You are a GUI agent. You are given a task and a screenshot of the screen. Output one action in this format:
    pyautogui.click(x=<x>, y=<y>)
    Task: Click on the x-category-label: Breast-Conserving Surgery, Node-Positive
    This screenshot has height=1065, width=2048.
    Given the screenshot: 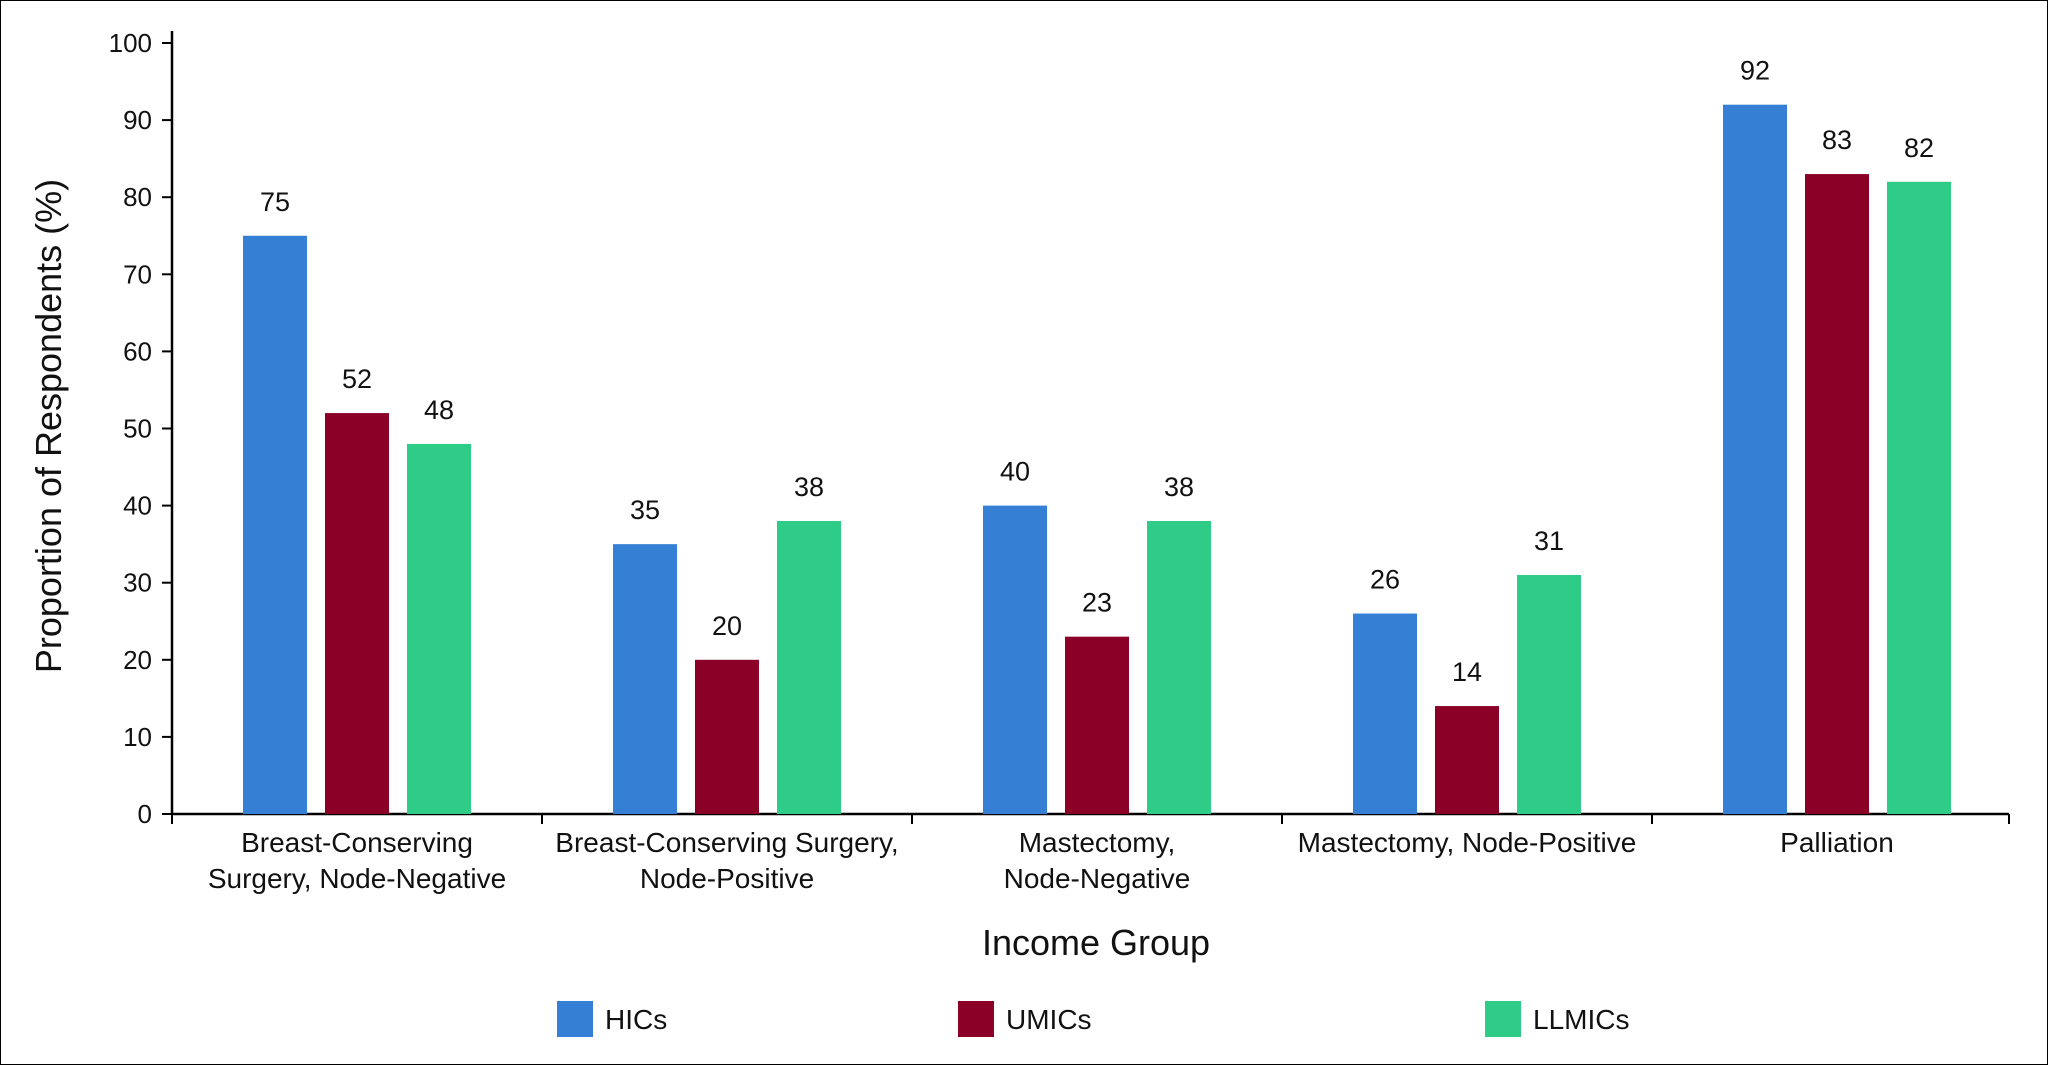 What is the action you would take?
    pyautogui.click(x=726, y=860)
    